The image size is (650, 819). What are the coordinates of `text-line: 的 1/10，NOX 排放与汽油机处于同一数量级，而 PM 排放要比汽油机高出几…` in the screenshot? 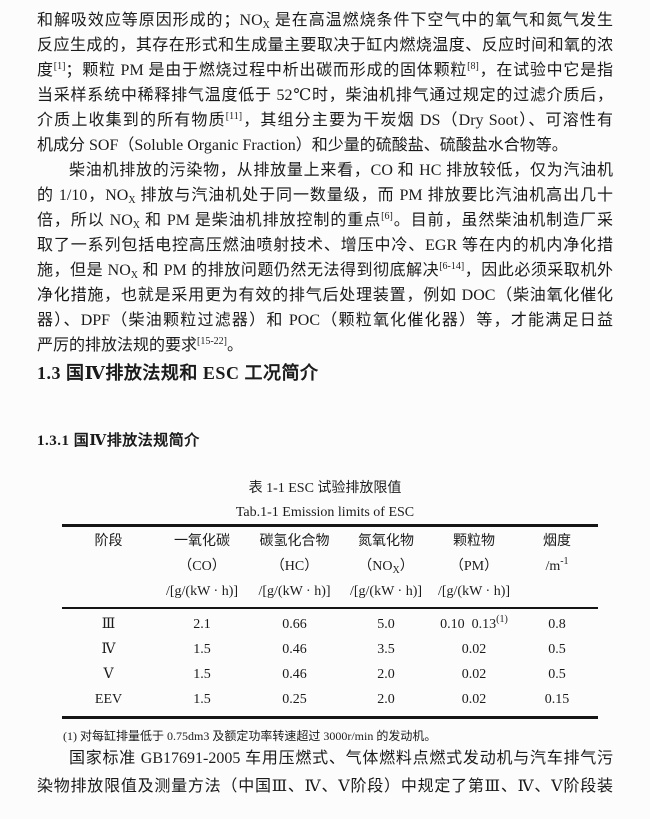 It's located at (325, 196).